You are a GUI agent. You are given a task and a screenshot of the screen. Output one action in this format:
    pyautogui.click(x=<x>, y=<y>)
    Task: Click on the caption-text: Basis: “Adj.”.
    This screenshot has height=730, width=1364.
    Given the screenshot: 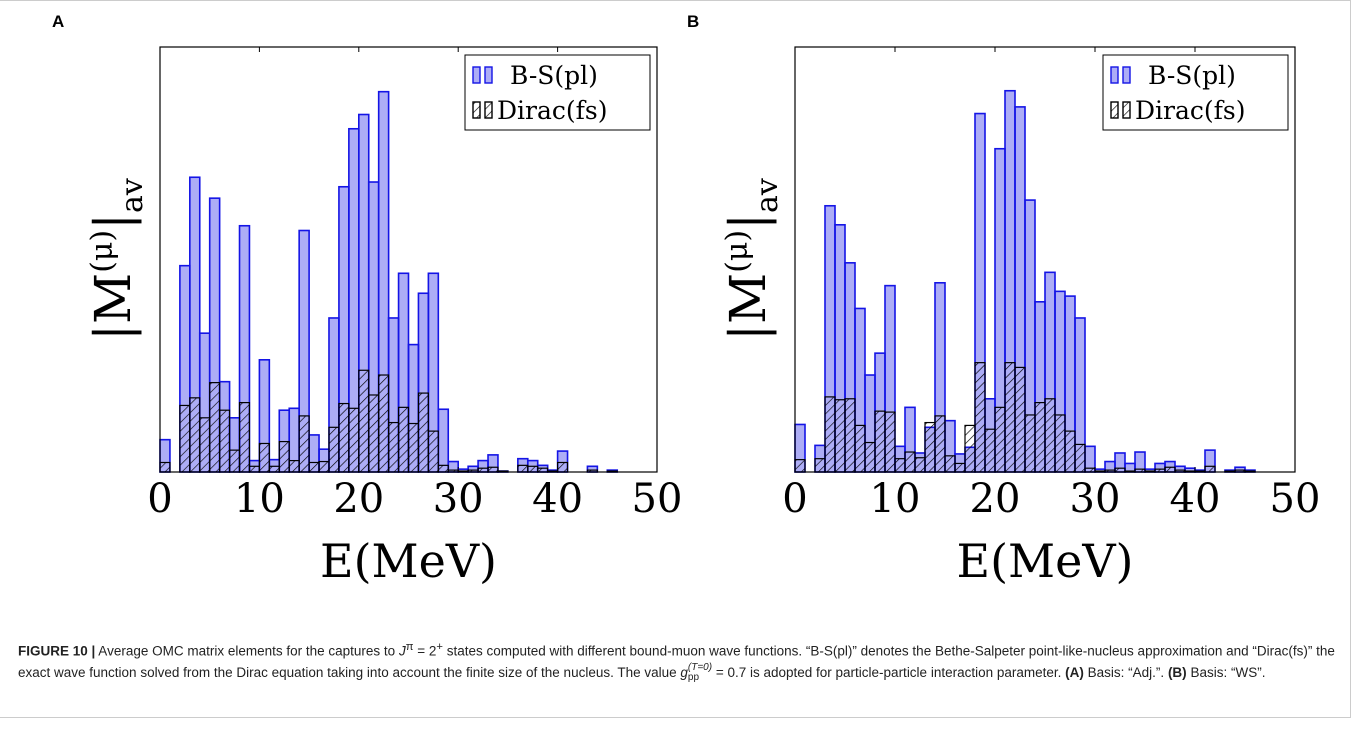 What is the action you would take?
    pyautogui.click(x=1125, y=672)
    